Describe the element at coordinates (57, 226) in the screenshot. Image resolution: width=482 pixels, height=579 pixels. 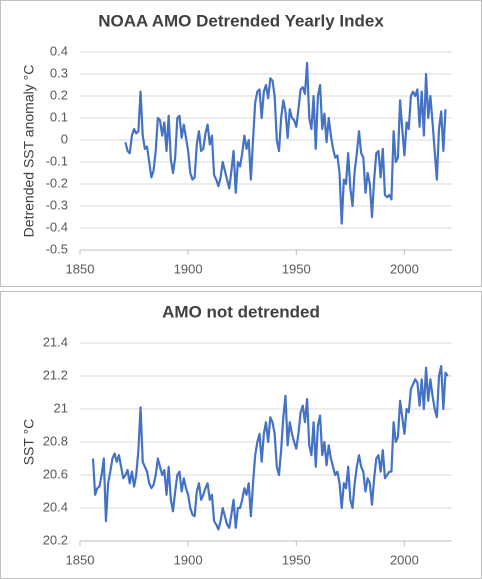
I see `y-tick-label: -0.4` at that location.